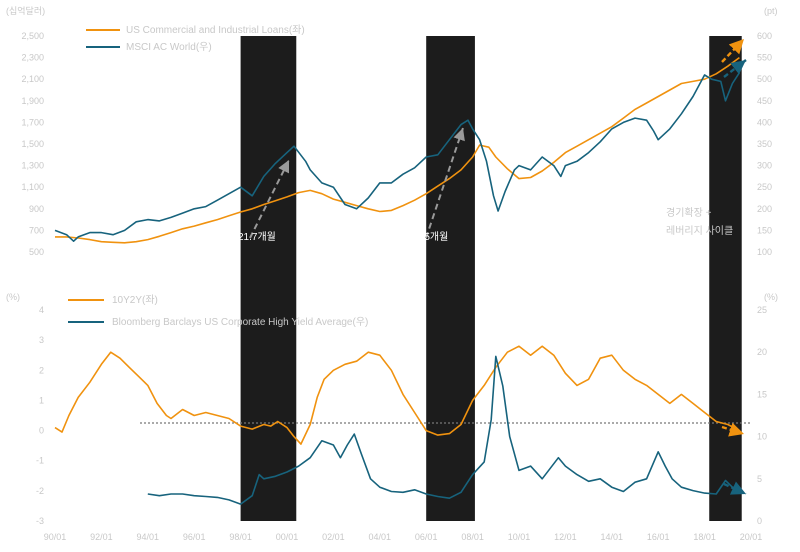 This screenshot has height=552, width=800. Describe the element at coordinates (735, 68) in the screenshot. I see `trend-arrow-msci` at that location.